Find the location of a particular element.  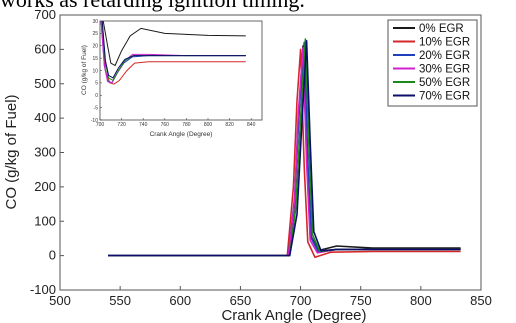

y-tick-label: -100 is located at coordinates (43, 289).